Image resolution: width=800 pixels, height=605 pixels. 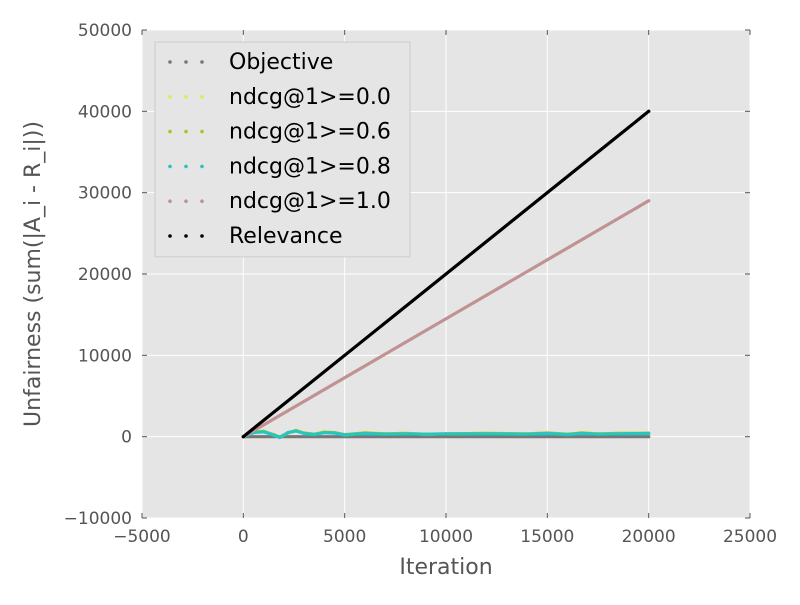 I want to click on legend-item: ndcg@1>=0.8, so click(x=279, y=166).